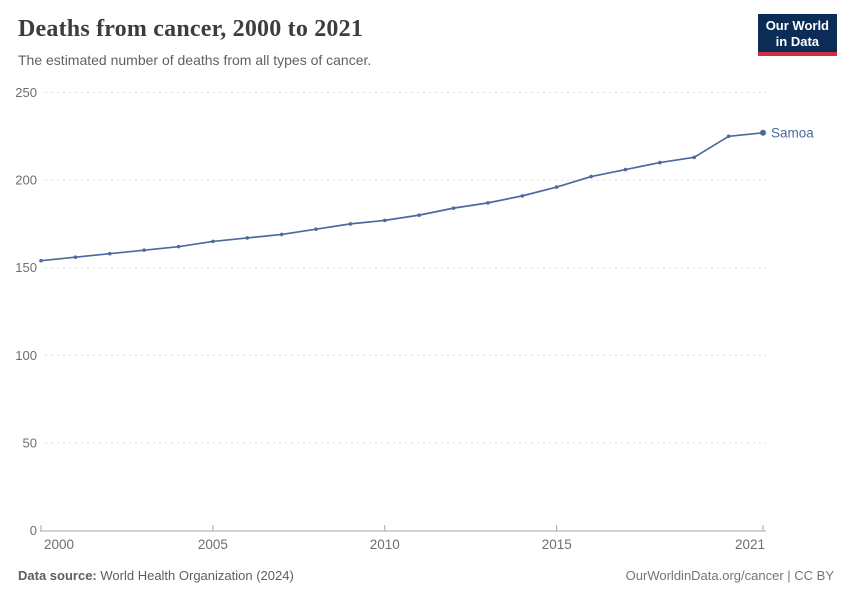 The image size is (850, 600). Describe the element at coordinates (557, 544) in the screenshot. I see `x-axis-tick-label: 2015` at that location.